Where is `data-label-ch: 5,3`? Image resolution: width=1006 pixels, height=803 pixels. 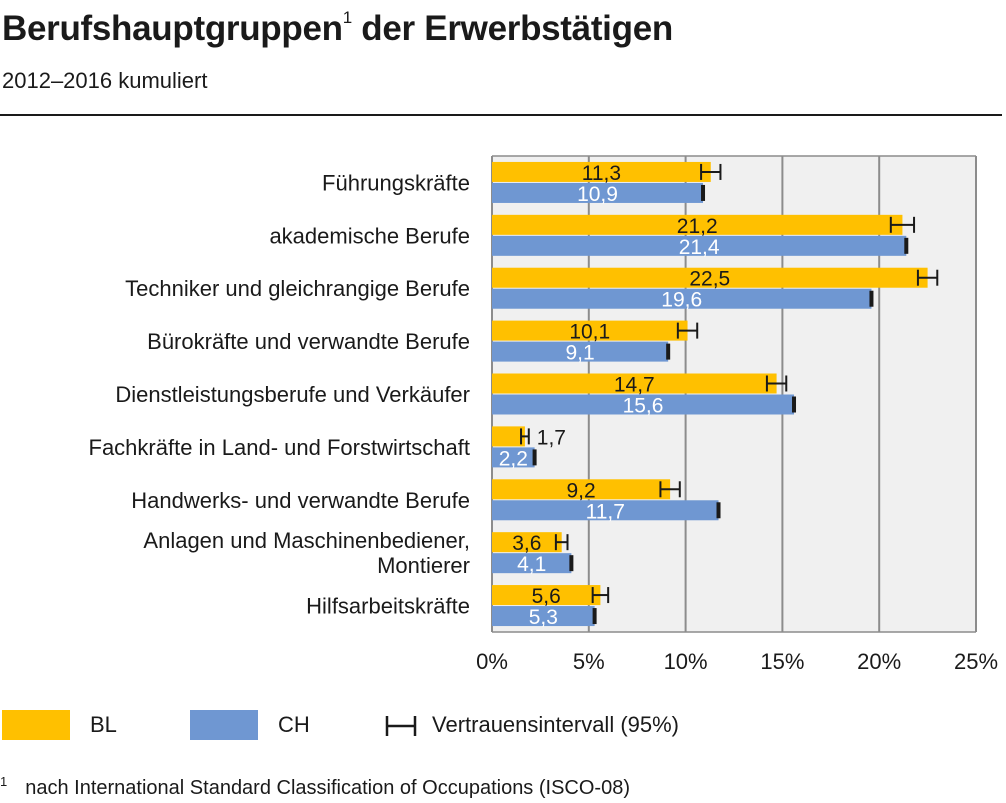 data-label-ch: 5,3 is located at coordinates (543, 617).